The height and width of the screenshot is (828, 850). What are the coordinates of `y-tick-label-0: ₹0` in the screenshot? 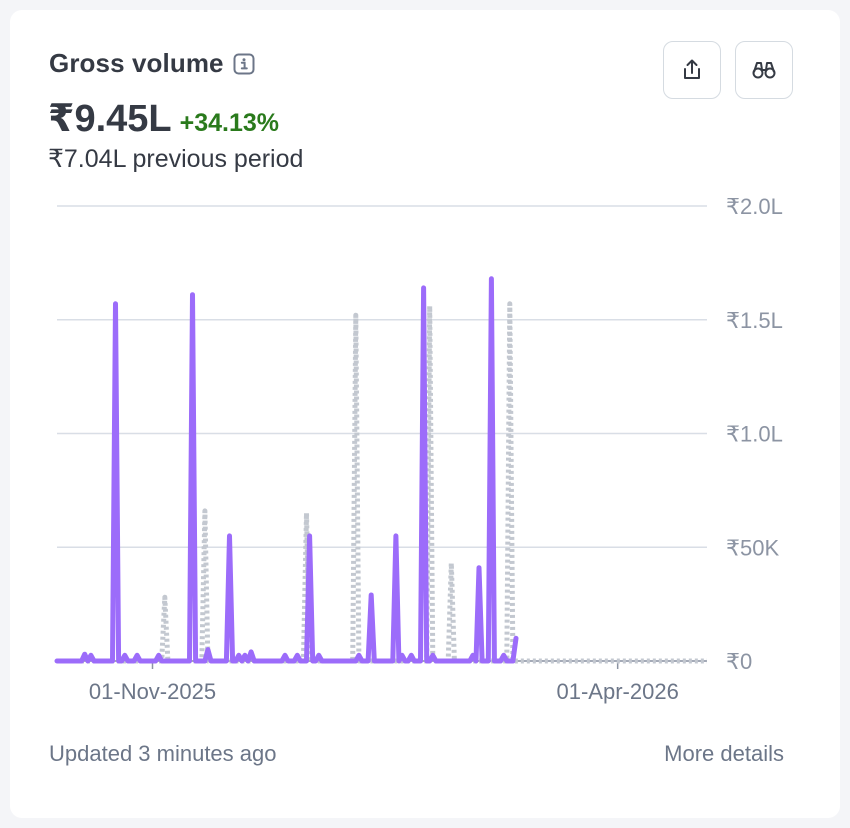 It's located at (739, 661).